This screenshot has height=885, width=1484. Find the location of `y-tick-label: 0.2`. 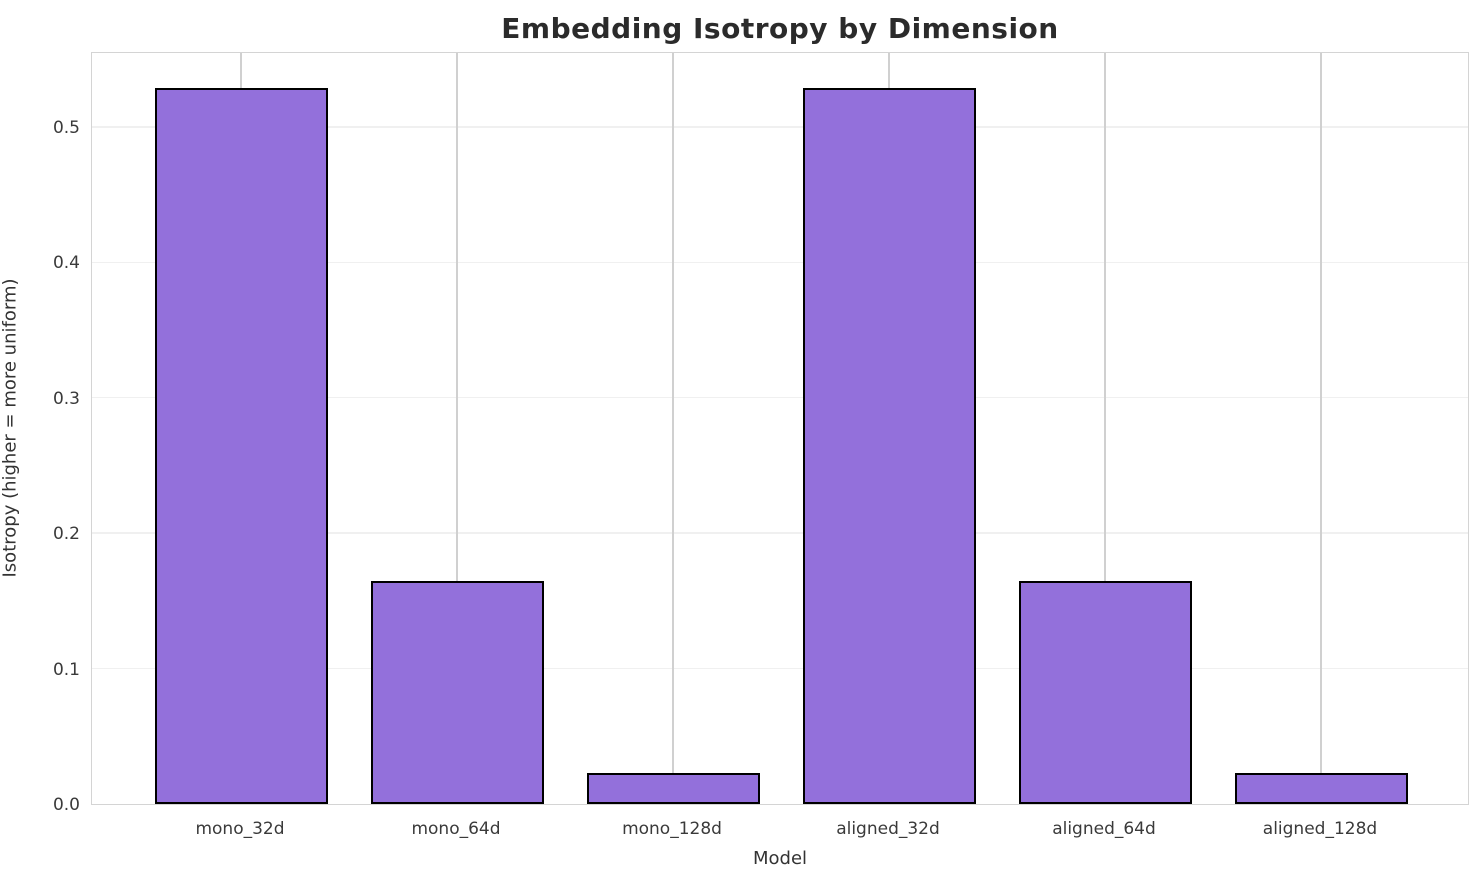

y-tick-label: 0.2 is located at coordinates (66, 534).